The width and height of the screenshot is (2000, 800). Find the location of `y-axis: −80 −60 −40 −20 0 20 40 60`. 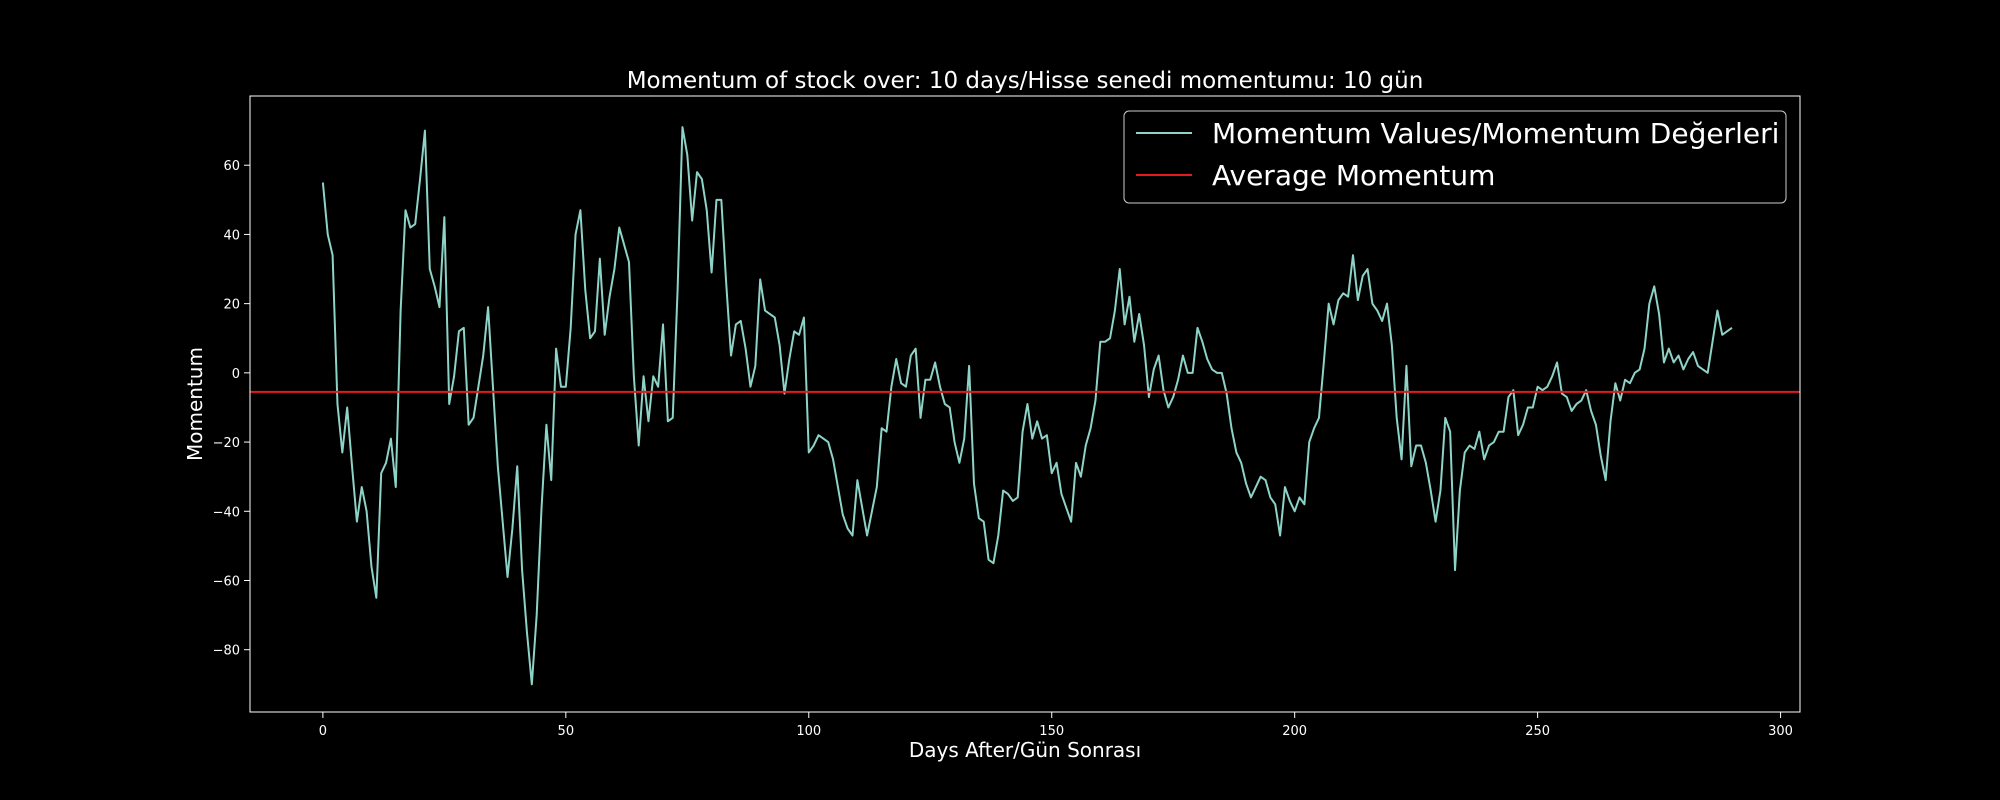

y-axis: −80 −60 −40 −20 0 20 40 60 is located at coordinates (231, 409).